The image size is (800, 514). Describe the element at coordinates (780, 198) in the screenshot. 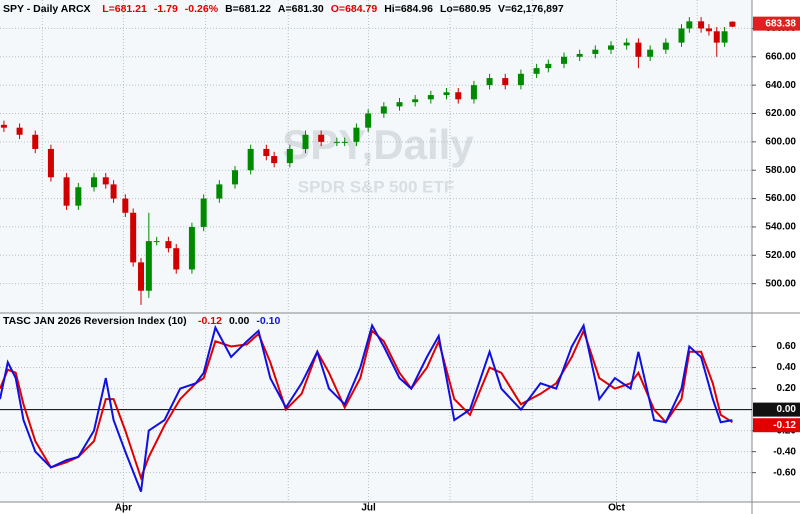

I see `y-tick-label: 560.00` at that location.